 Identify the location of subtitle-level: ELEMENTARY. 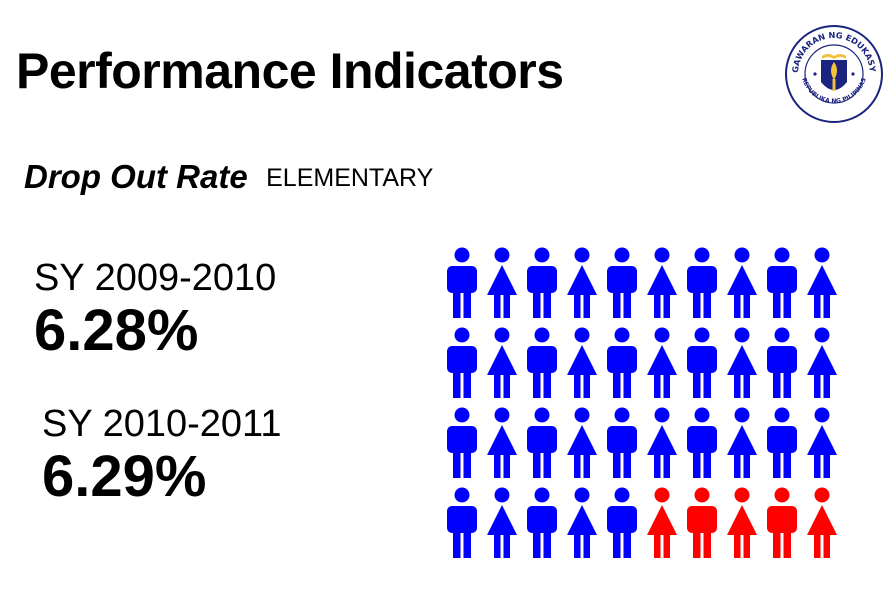
(350, 178).